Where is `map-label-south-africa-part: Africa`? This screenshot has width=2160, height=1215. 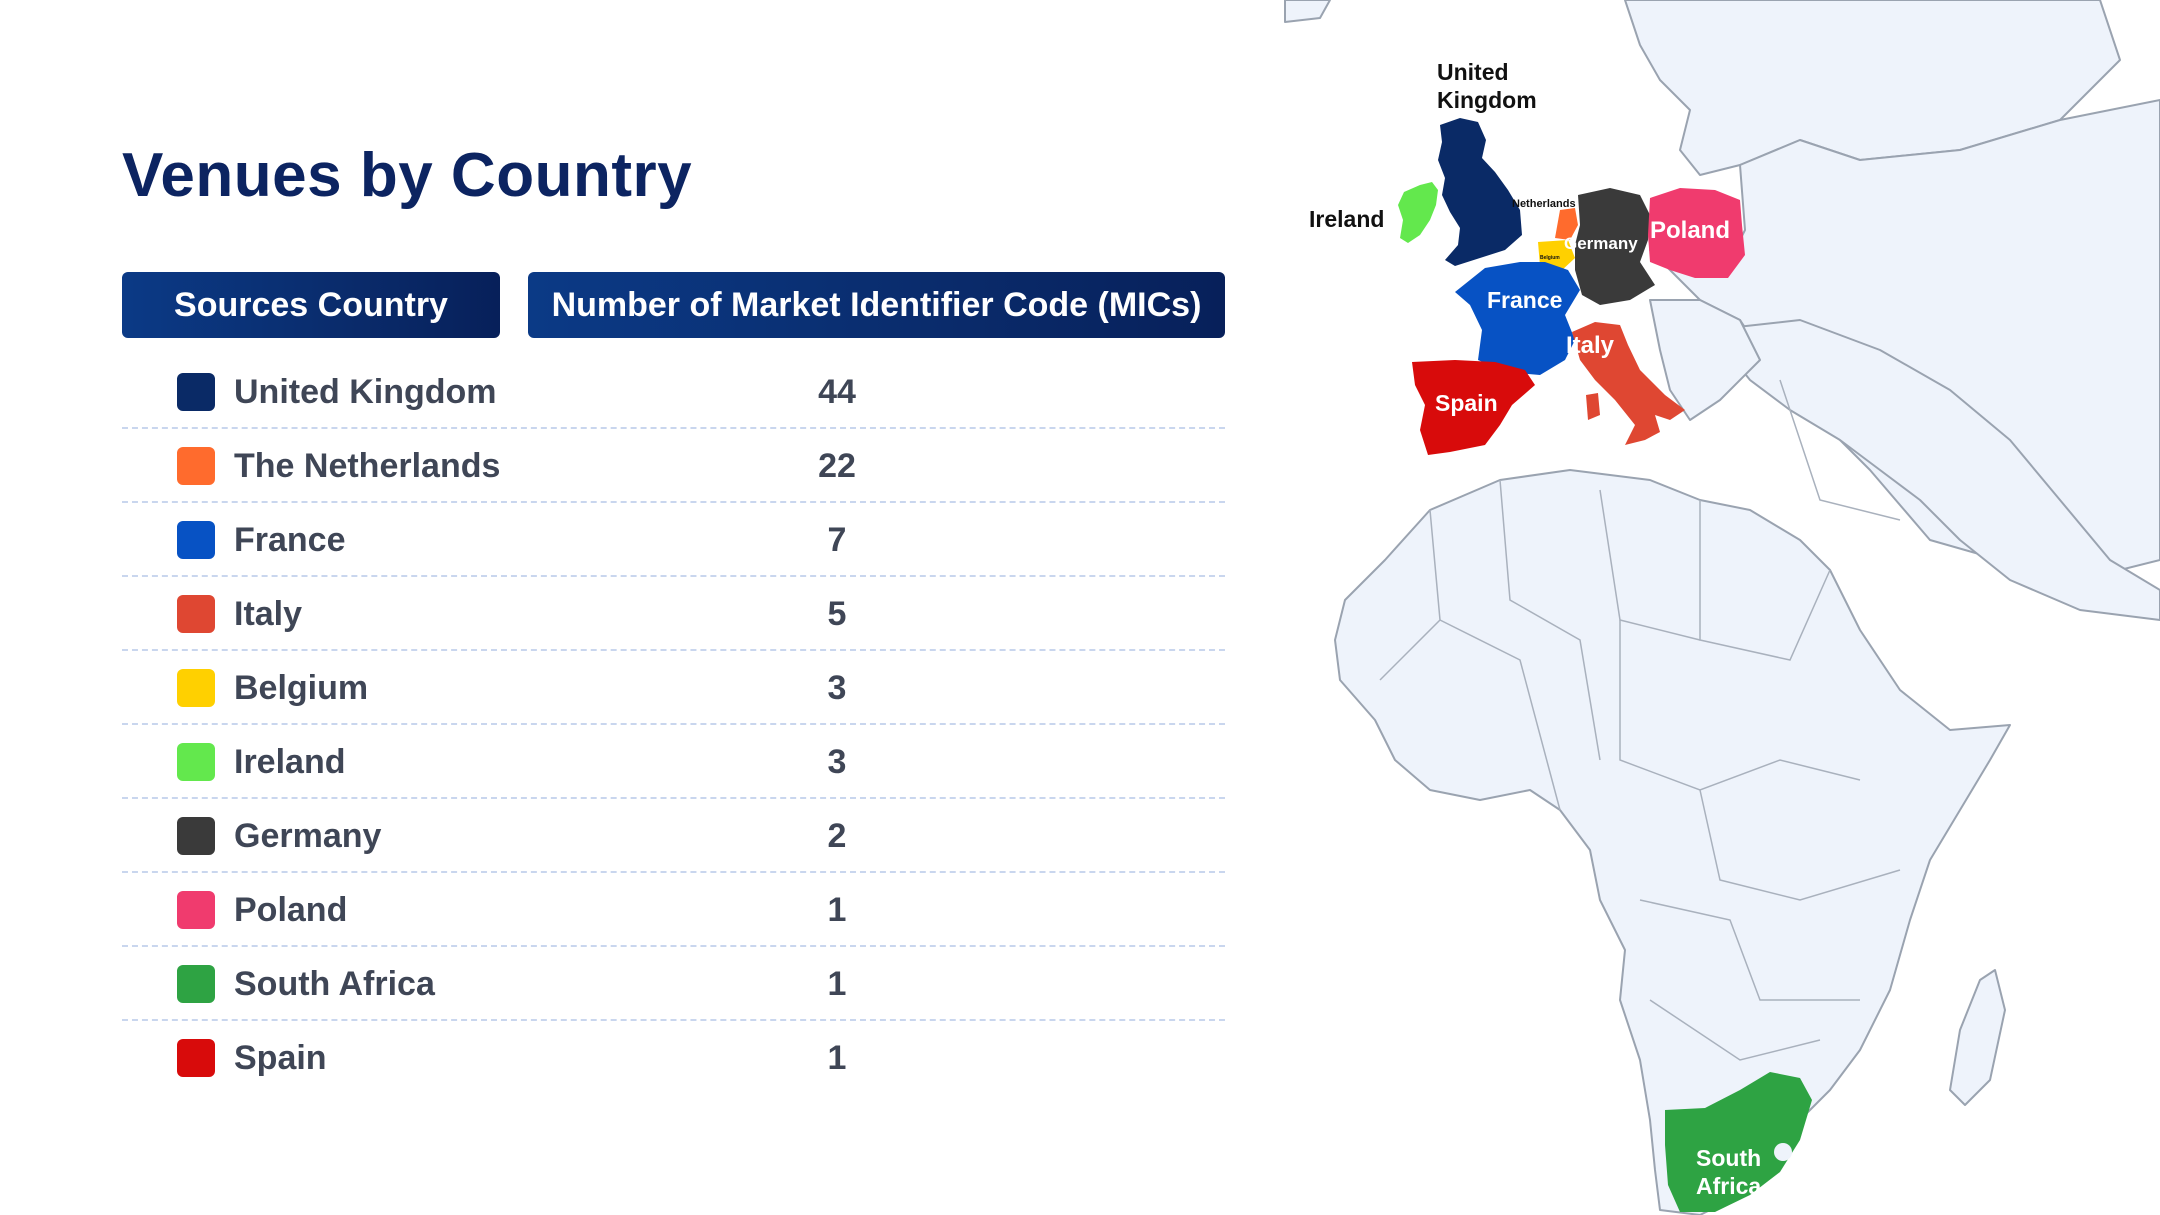
map-label-south-africa-part: Africa is located at coordinates (1728, 1186).